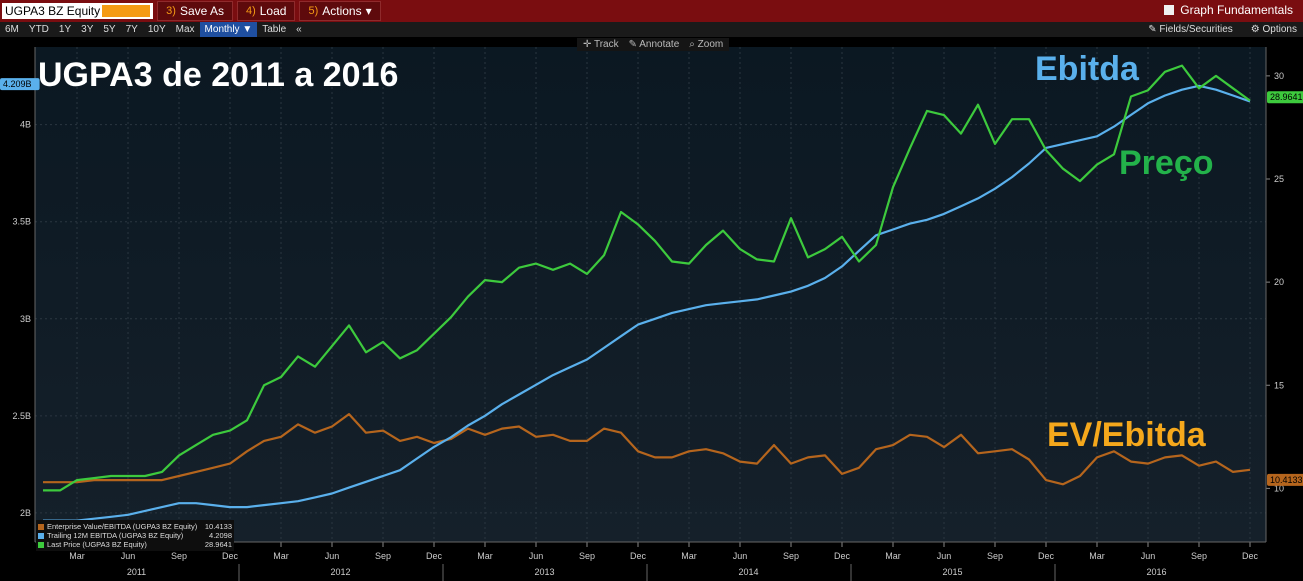  Describe the element at coordinates (65, 29) in the screenshot. I see `period-1y: 1Y` at that location.